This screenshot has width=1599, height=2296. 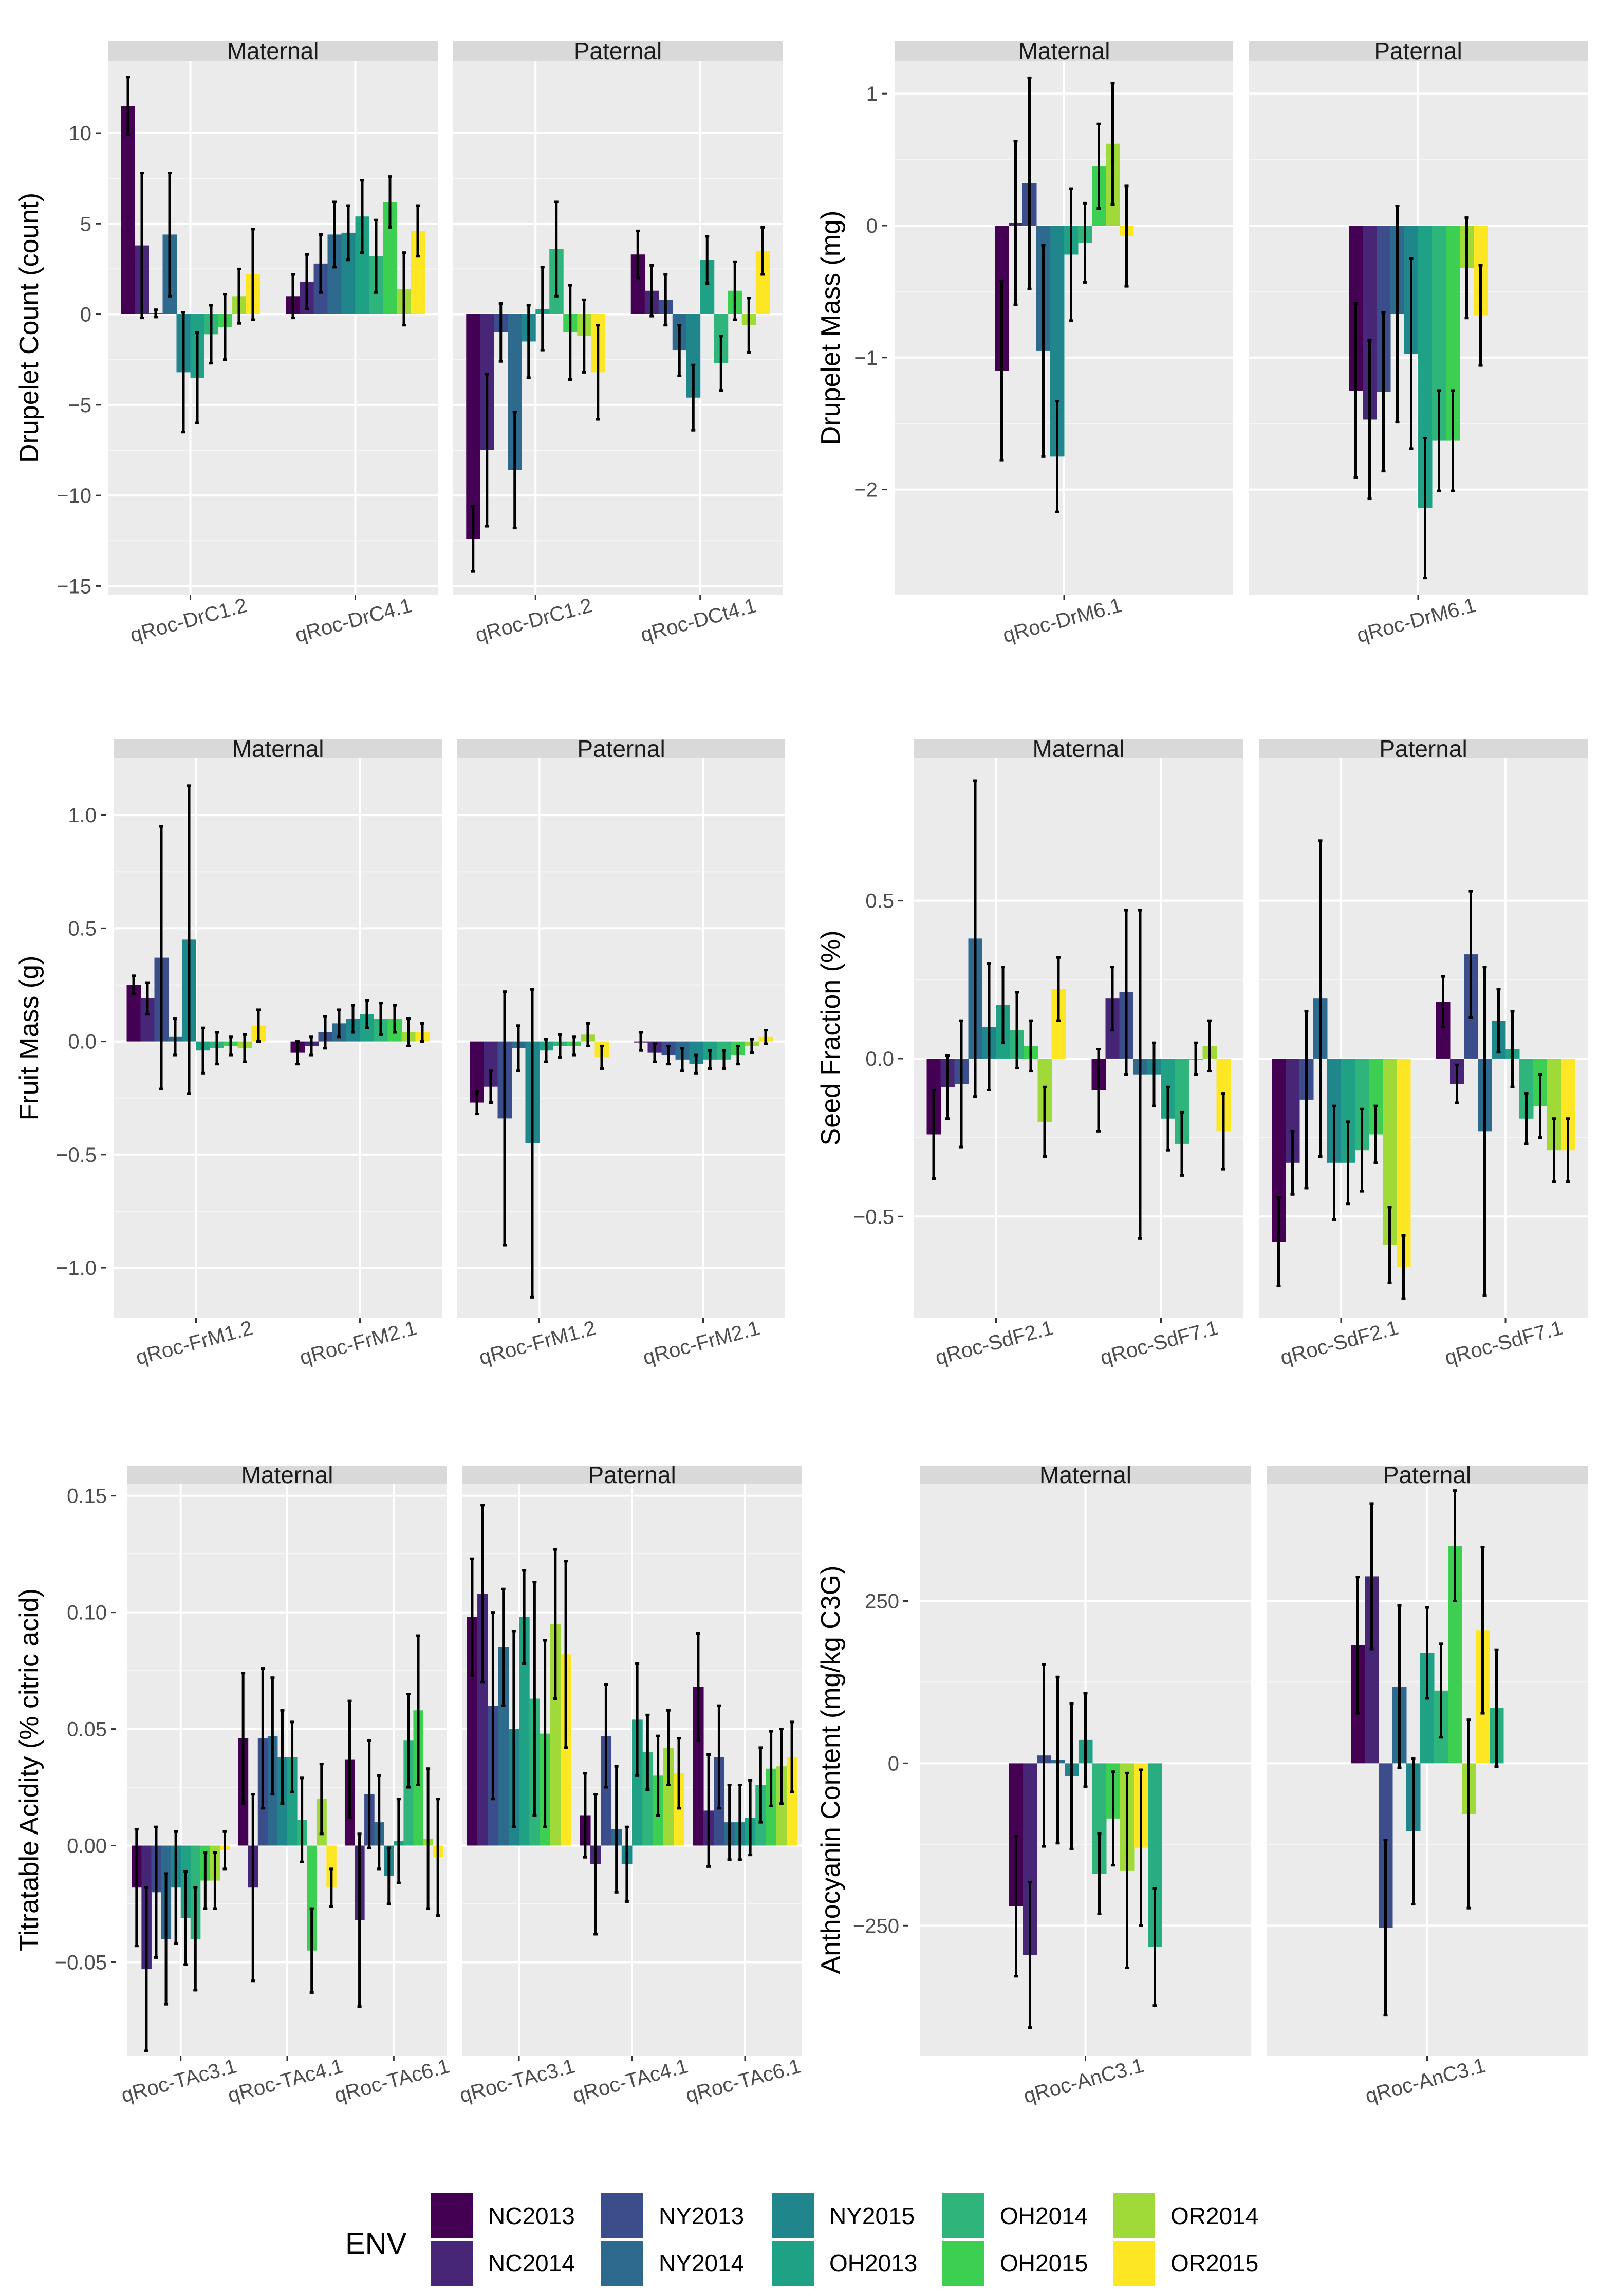 I want to click on x-tick-label: qRoc-DrC4.1, so click(x=354, y=621).